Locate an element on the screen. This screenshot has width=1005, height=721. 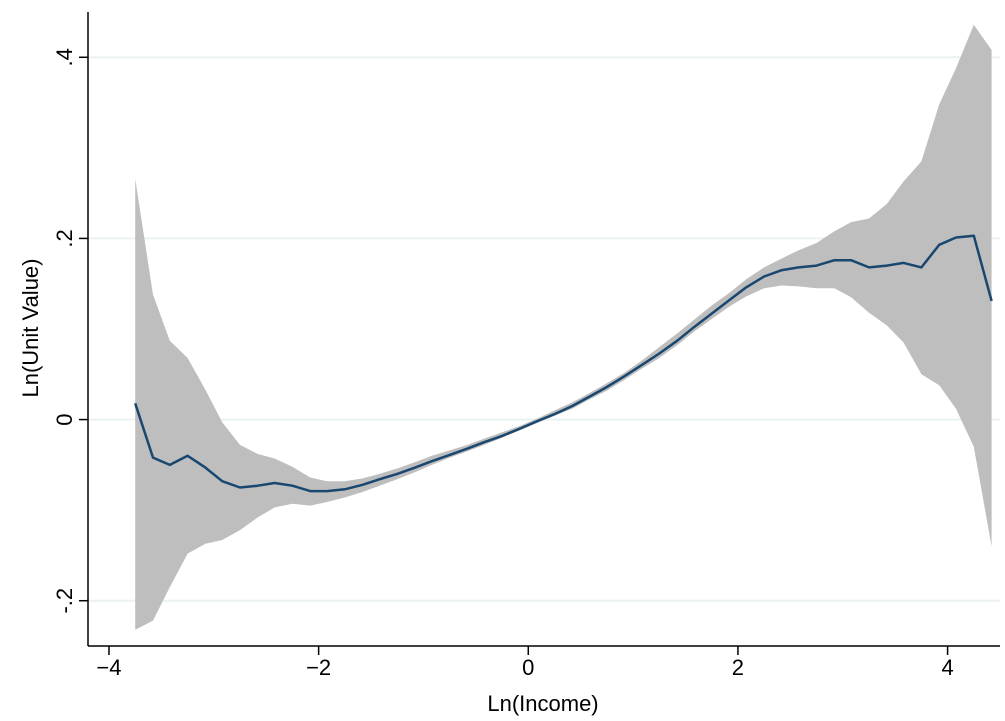
x-tick-label-0: −4 is located at coordinates (108, 667).